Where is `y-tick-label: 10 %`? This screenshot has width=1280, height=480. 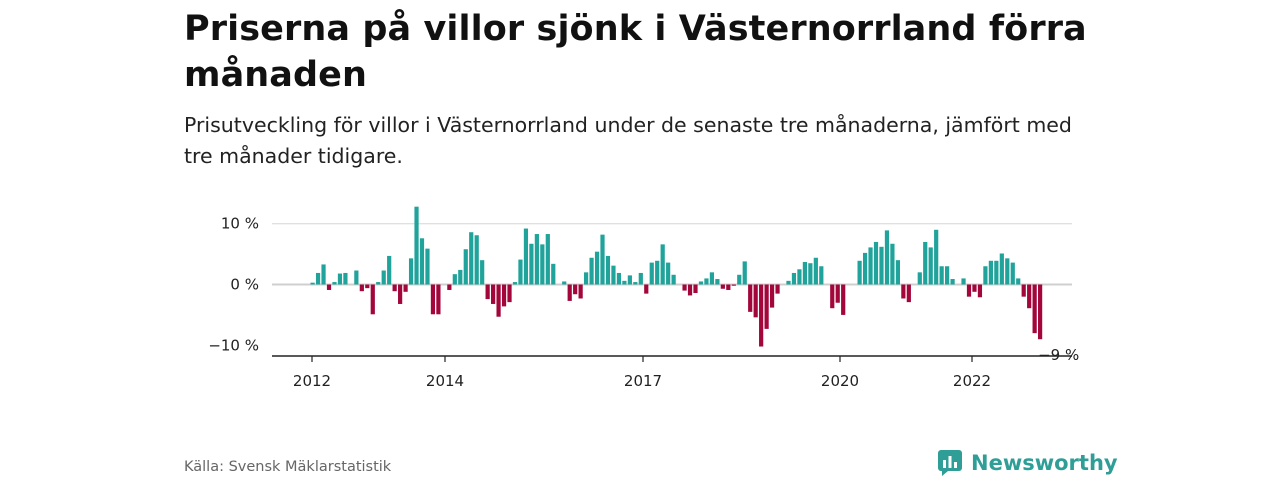 y-tick-label: 10 % is located at coordinates (240, 224).